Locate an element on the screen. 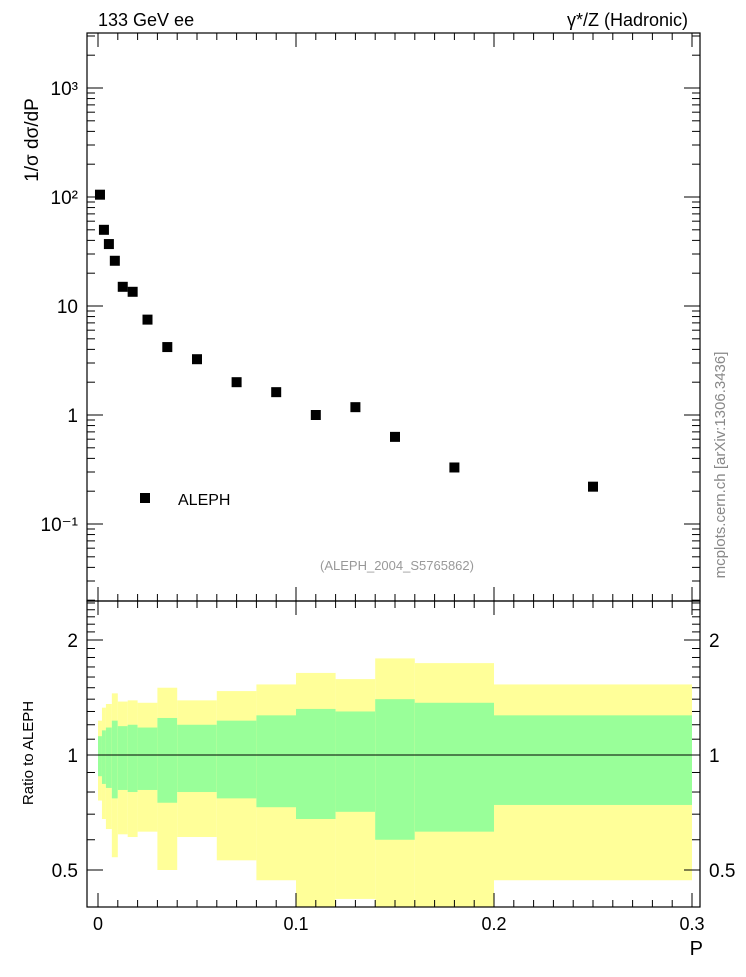 The image size is (746, 977). x-tick-label: 0 is located at coordinates (98, 924).